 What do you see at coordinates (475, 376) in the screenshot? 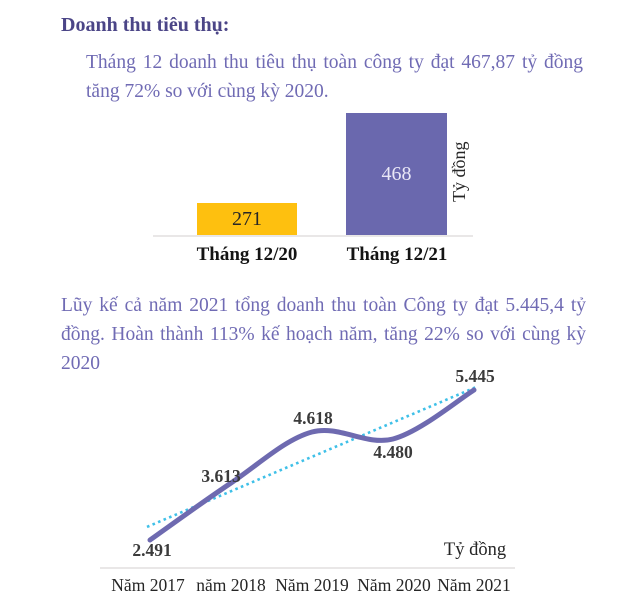
I see `line-value-label-2021: 5.445` at bounding box center [475, 376].